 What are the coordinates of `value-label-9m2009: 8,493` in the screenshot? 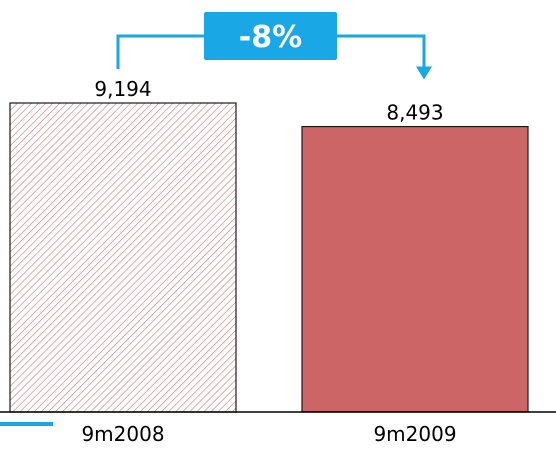 It's located at (414, 113).